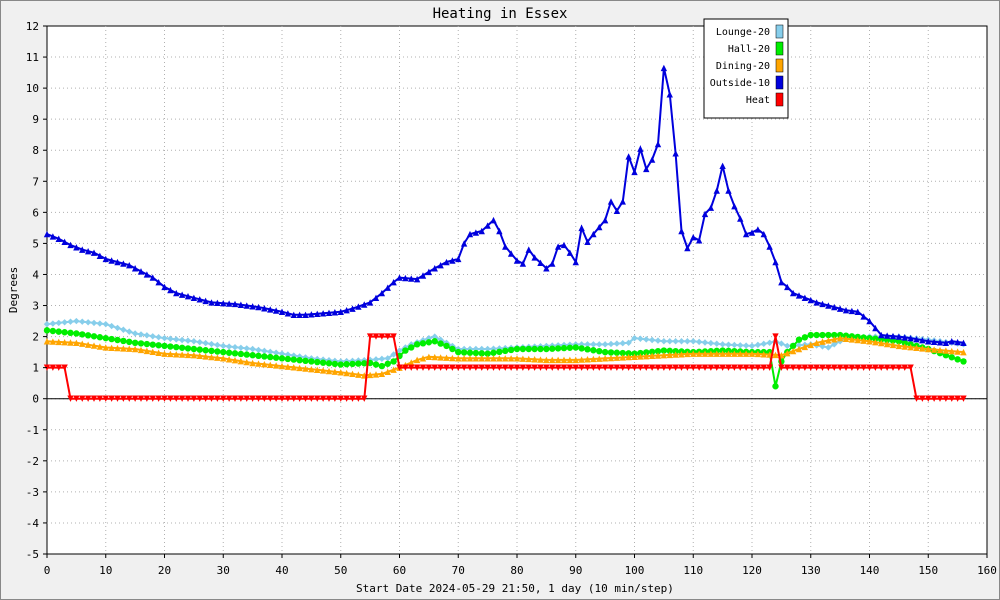 The height and width of the screenshot is (600, 1000). What do you see at coordinates (505, 367) in the screenshot?
I see `series-heat` at bounding box center [505, 367].